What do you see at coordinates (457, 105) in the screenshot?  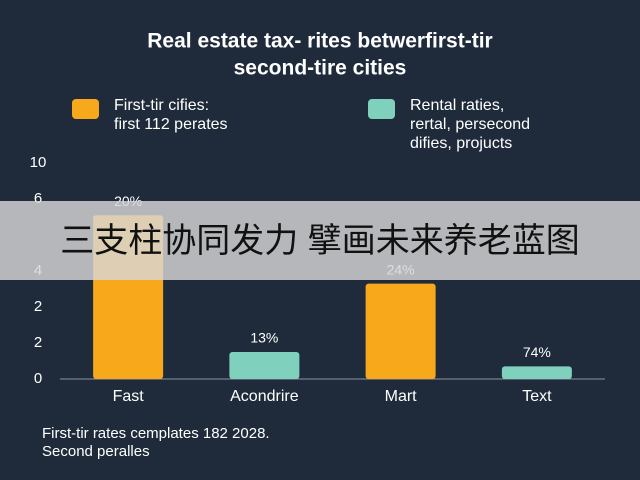 I see `legend-label: Rental raties,` at bounding box center [457, 105].